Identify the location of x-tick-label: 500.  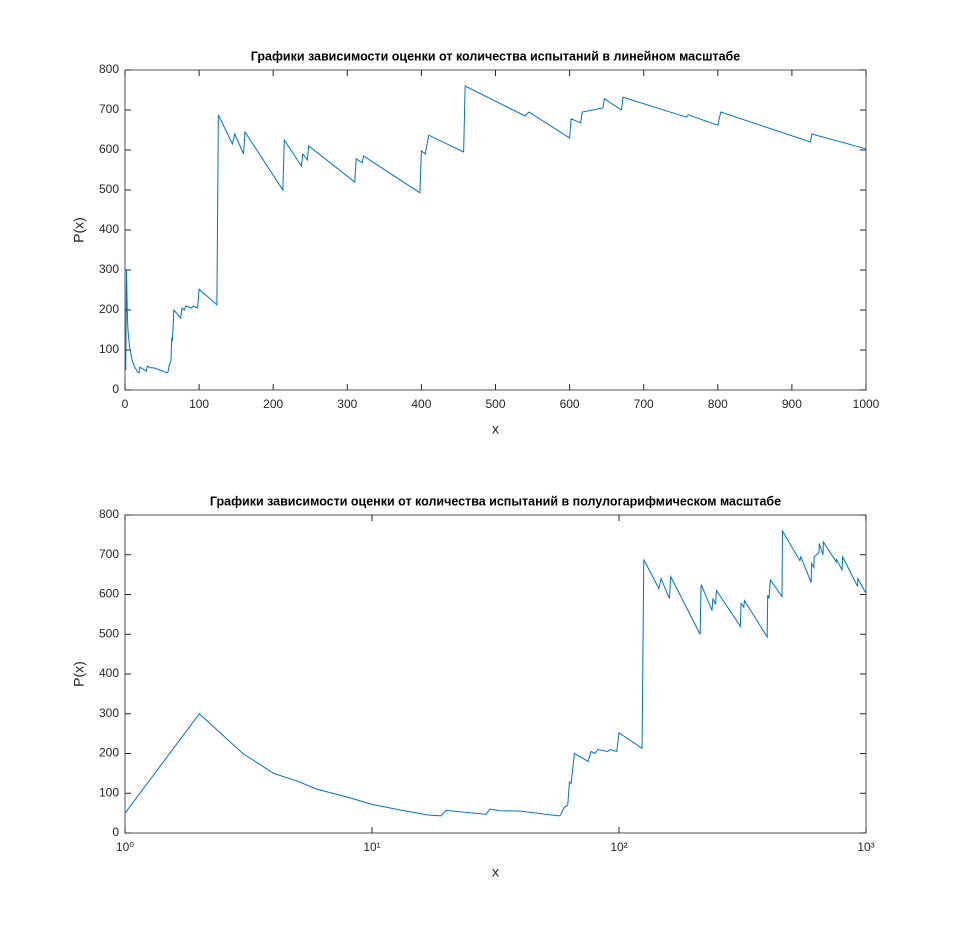
(495, 404).